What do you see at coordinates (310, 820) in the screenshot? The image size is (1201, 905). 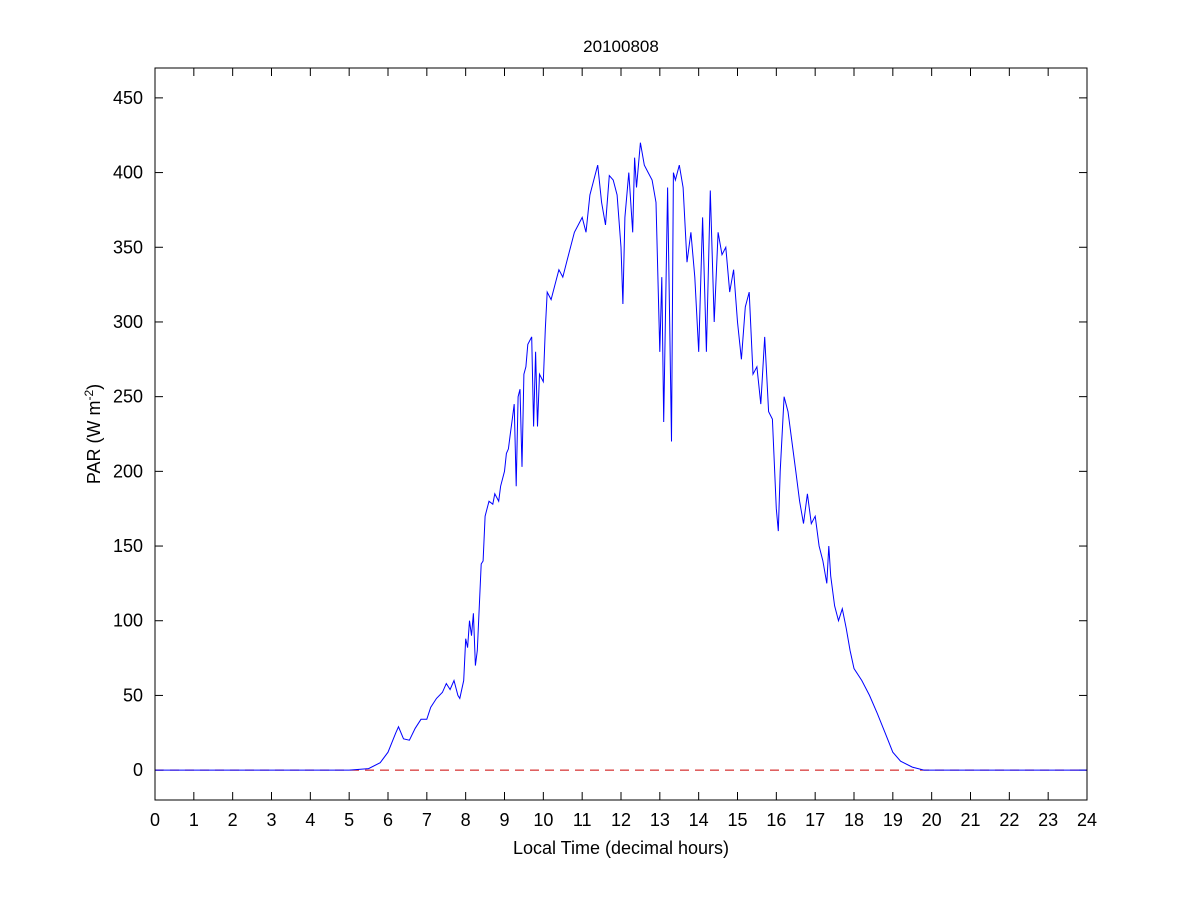 I see `x-tick-label: 4` at bounding box center [310, 820].